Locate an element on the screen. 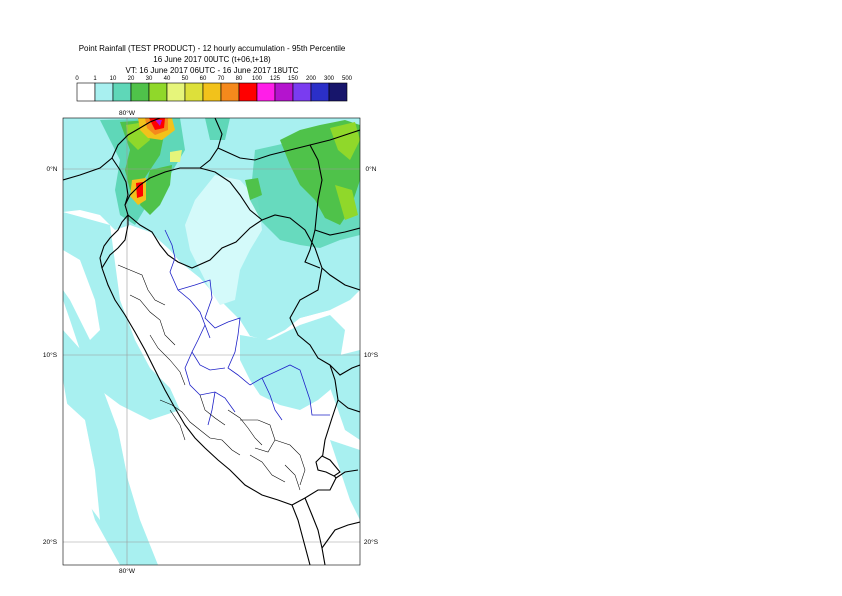 The width and height of the screenshot is (842, 596). legend-tick-label: 200 is located at coordinates (311, 79).